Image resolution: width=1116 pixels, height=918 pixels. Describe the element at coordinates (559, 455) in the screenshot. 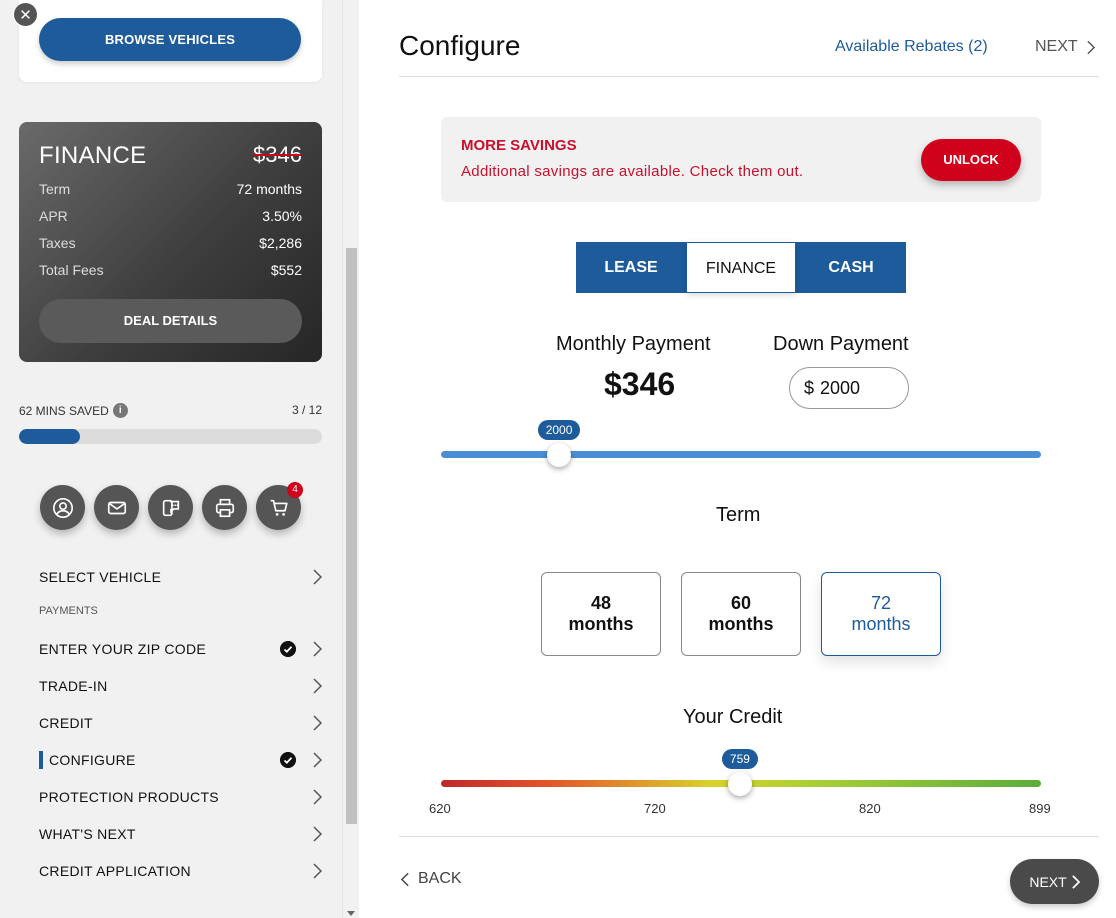

I see `down-payment-slider-thumb` at that location.